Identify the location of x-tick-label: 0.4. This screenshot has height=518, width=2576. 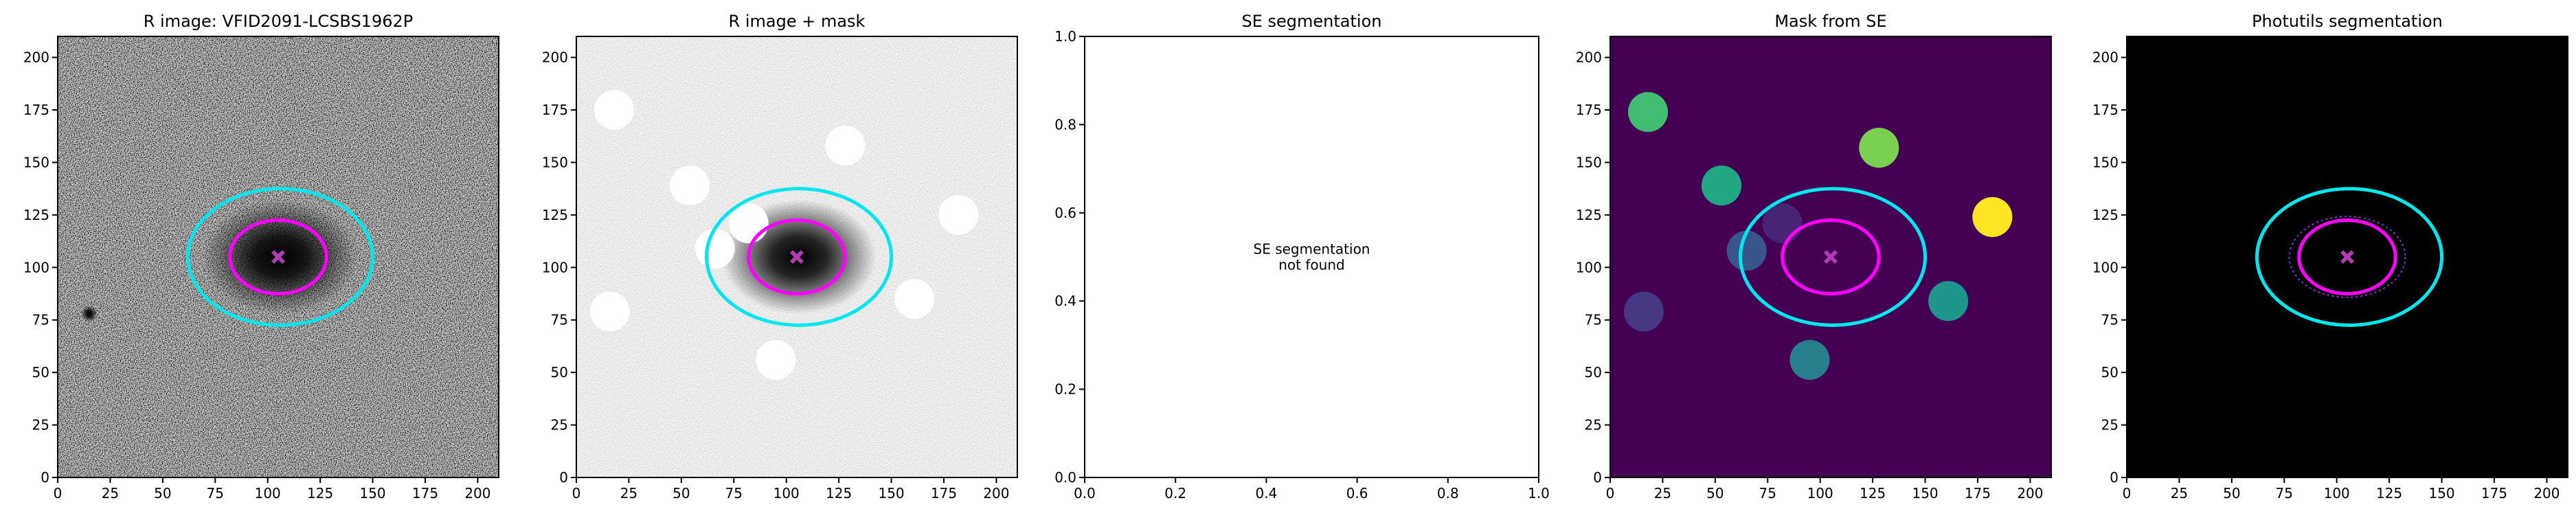
(1266, 493).